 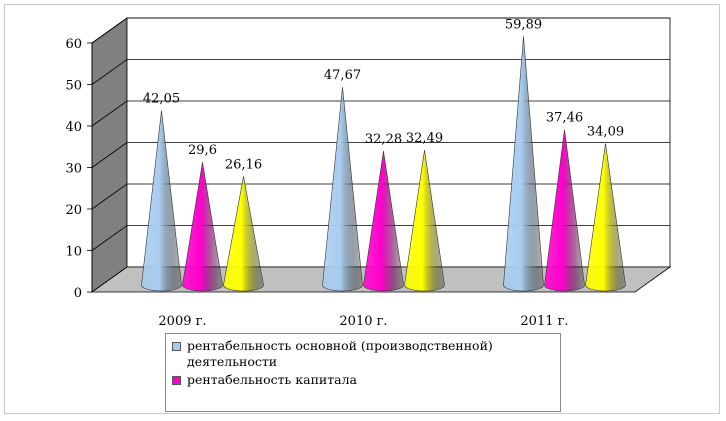 I want to click on data-label: 29,6, so click(x=202, y=150).